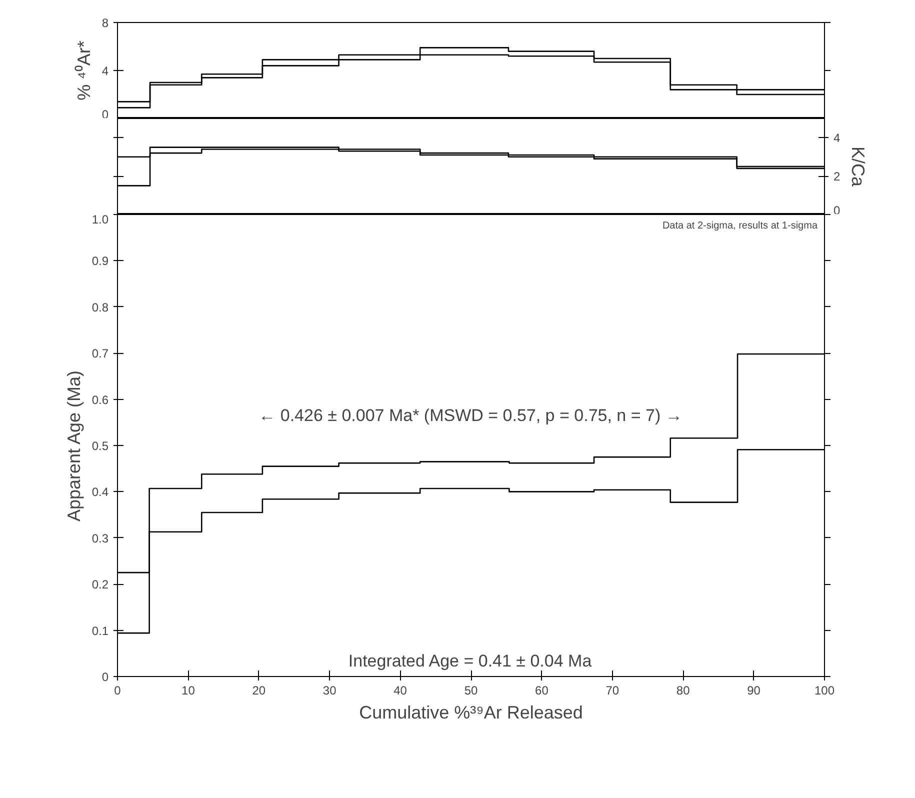  What do you see at coordinates (740, 226) in the screenshot?
I see `annotation: Data at 2-sigma, results at 1-sigma` at bounding box center [740, 226].